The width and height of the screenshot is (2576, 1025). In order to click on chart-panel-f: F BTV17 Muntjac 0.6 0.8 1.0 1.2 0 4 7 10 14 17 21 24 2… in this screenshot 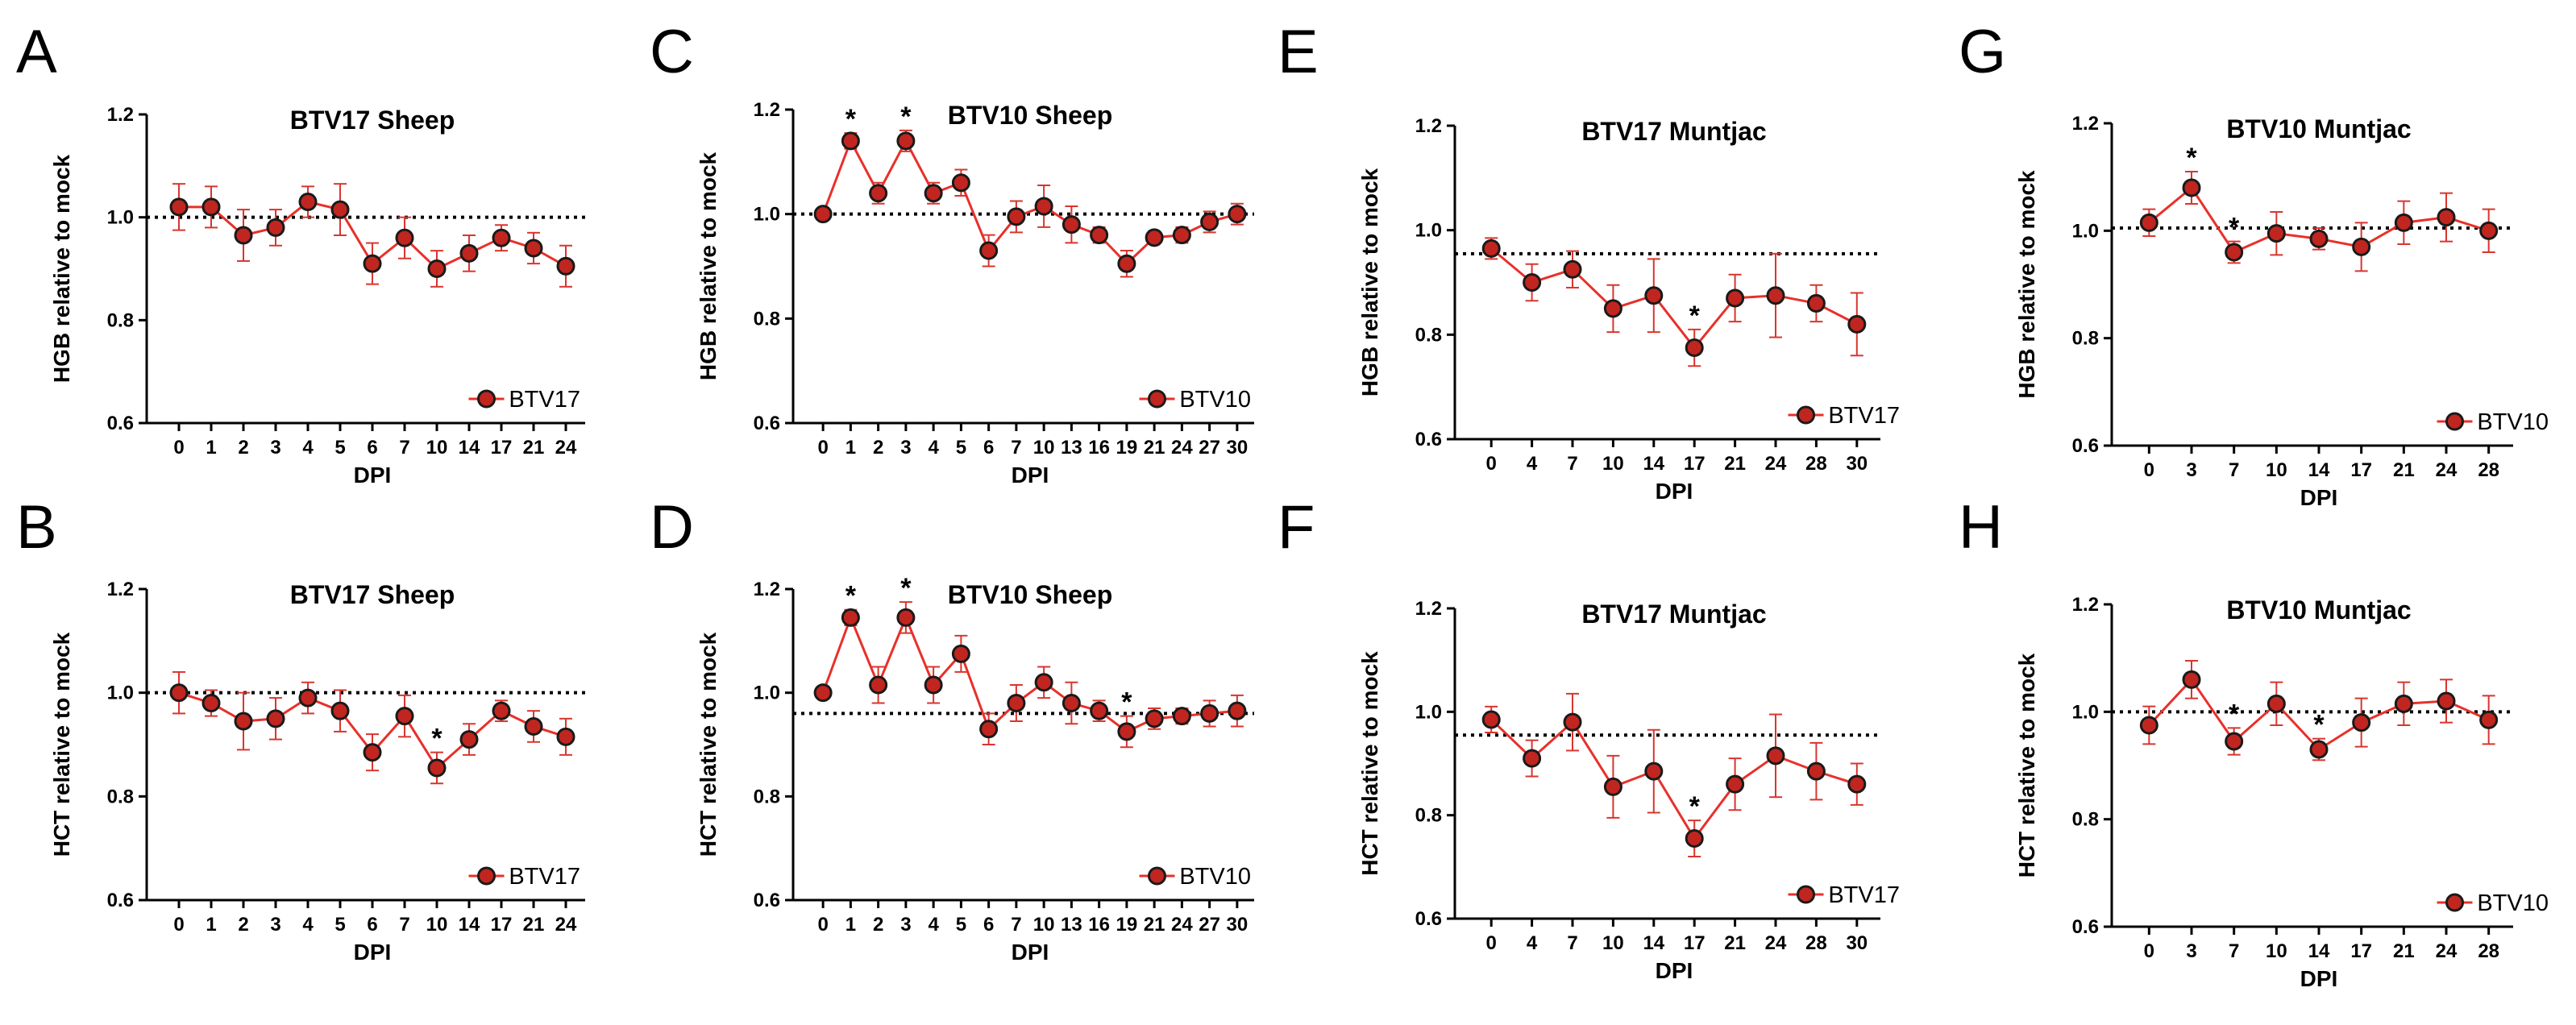, I will do `click(1589, 738)`.